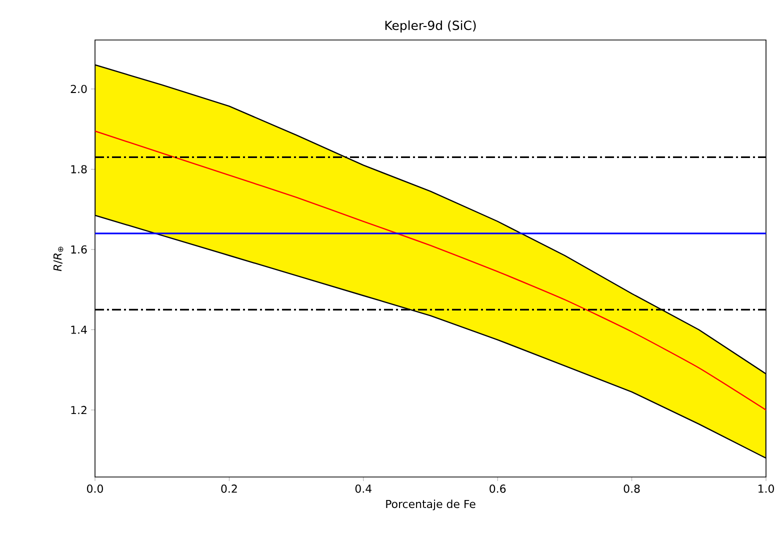 This screenshot has height=545, width=781. I want to click on x-axis-title: Porcentaje de Fe, so click(431, 505).